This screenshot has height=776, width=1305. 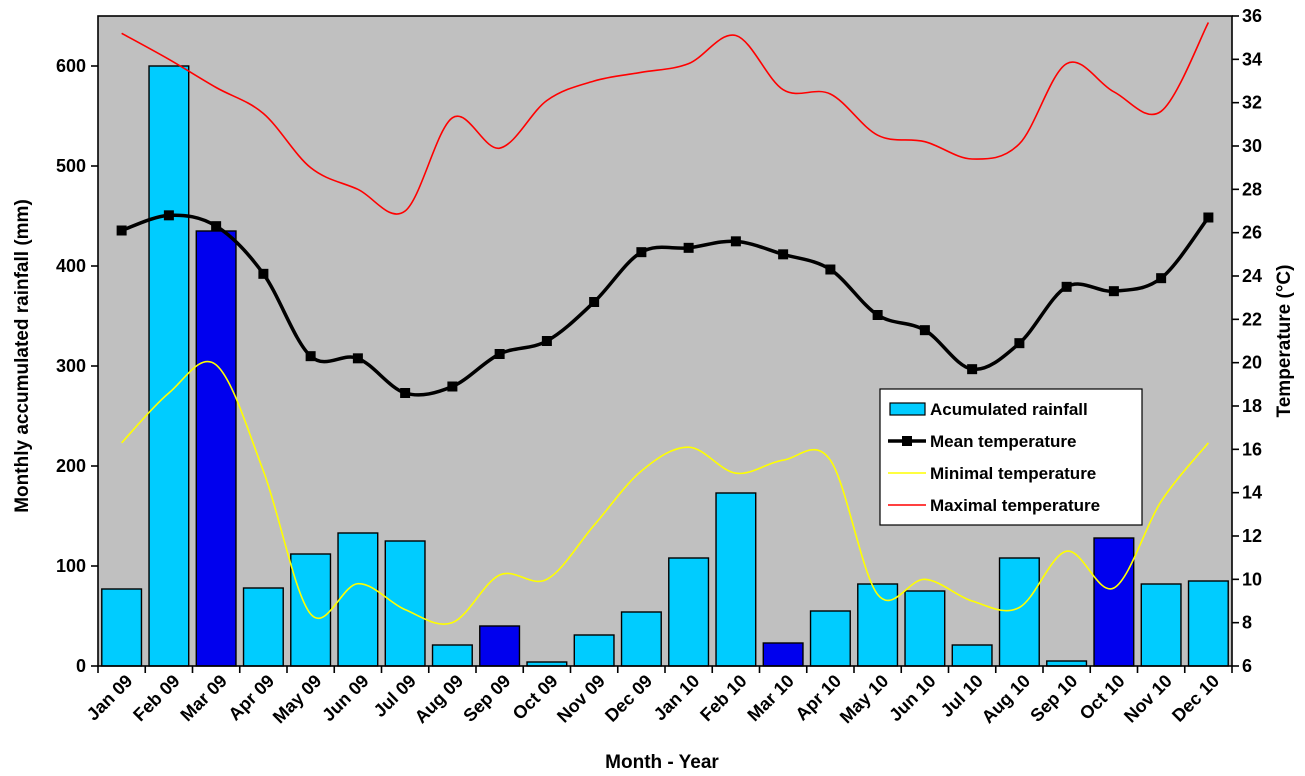 What do you see at coordinates (156, 698) in the screenshot?
I see `x-tick-label: Feb 09` at bounding box center [156, 698].